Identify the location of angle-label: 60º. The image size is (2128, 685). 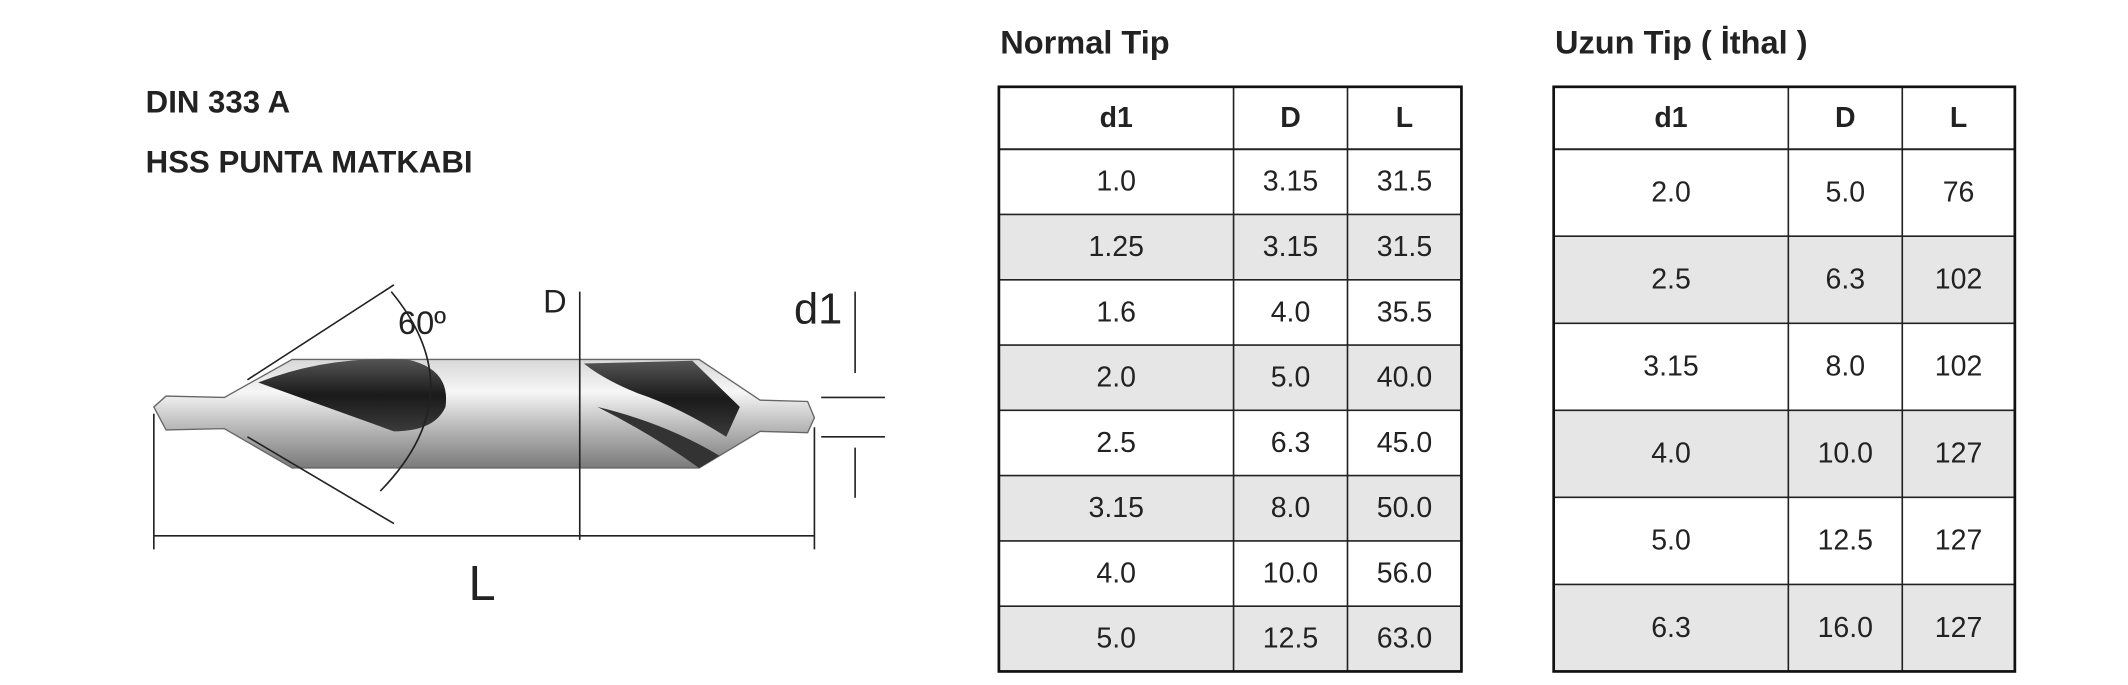
(422, 323).